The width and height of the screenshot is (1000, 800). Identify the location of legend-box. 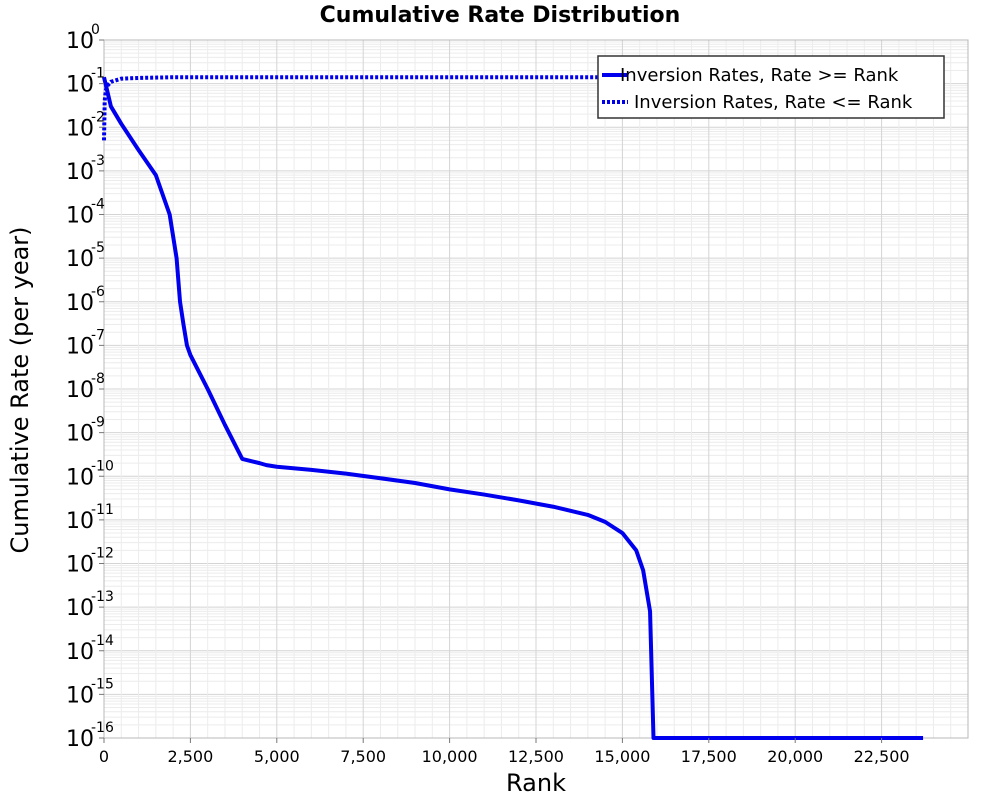
(771, 87).